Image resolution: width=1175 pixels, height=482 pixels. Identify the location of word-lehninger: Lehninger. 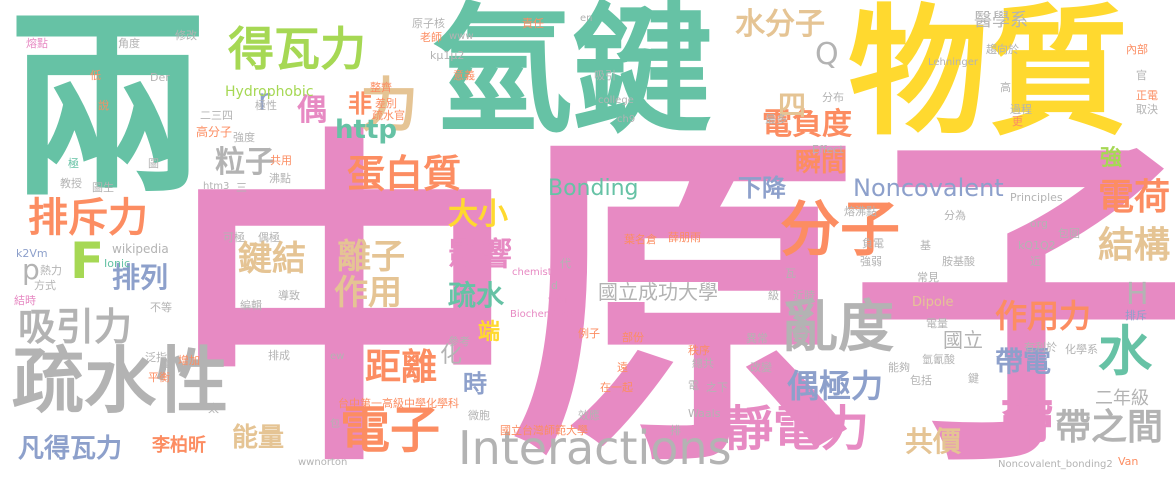
(953, 62).